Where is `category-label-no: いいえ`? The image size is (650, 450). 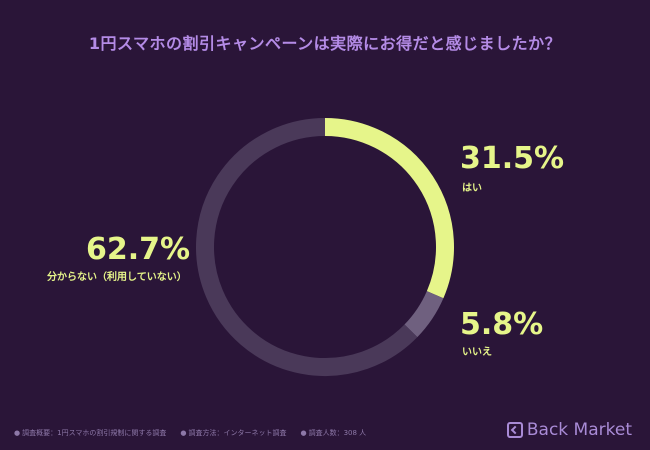 category-label-no: いいえ is located at coordinates (477, 352).